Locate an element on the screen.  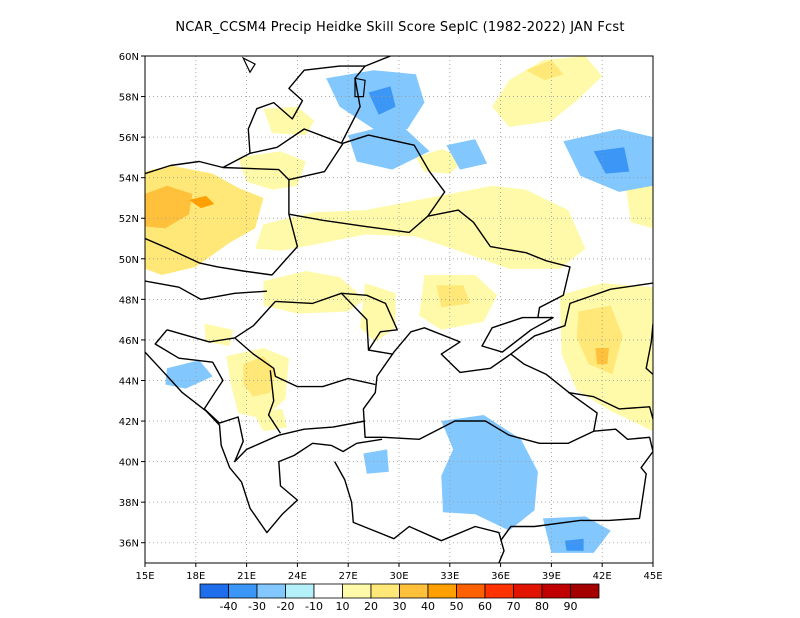
colorbar-label: -30 is located at coordinates (257, 606).